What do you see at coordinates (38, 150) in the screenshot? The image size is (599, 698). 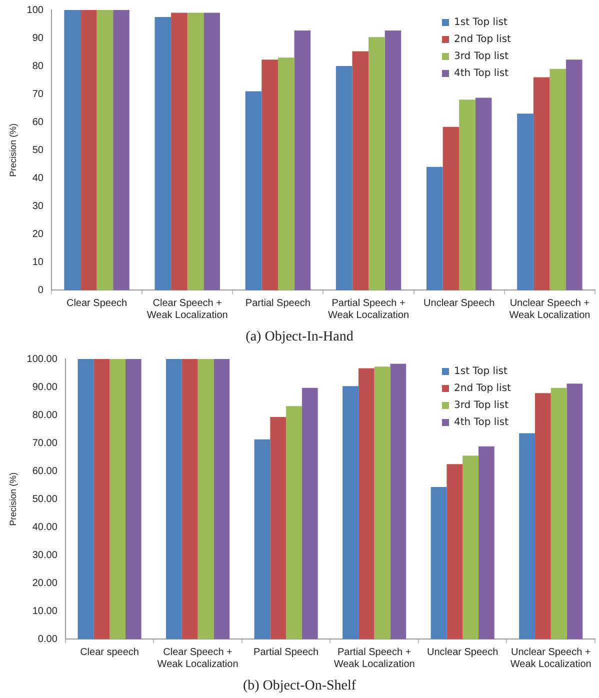 I see `y-tick-label: 50` at bounding box center [38, 150].